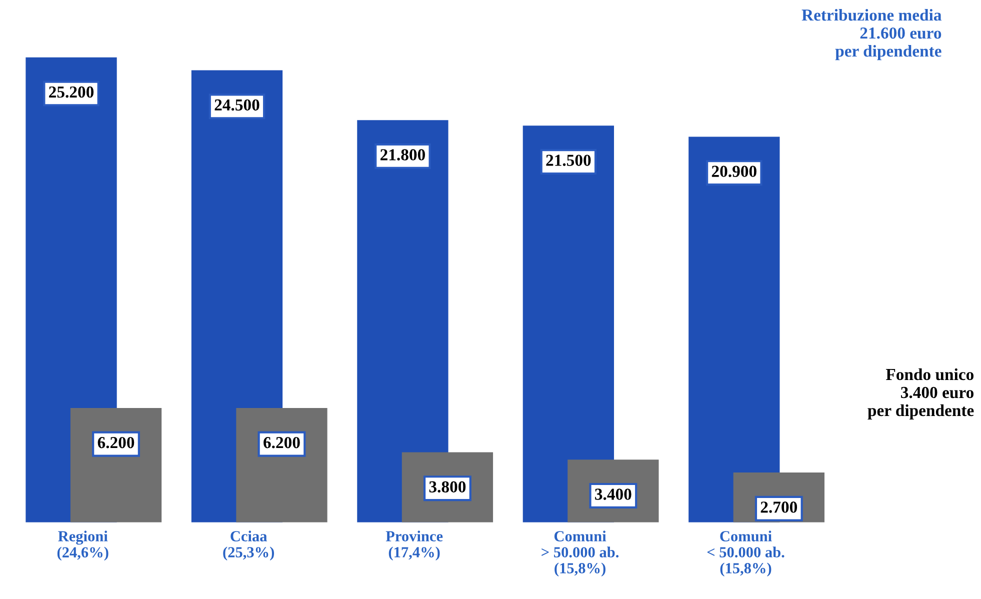 The image size is (981, 599). What do you see at coordinates (613, 494) in the screenshot?
I see `data-label: 3.400` at bounding box center [613, 494].